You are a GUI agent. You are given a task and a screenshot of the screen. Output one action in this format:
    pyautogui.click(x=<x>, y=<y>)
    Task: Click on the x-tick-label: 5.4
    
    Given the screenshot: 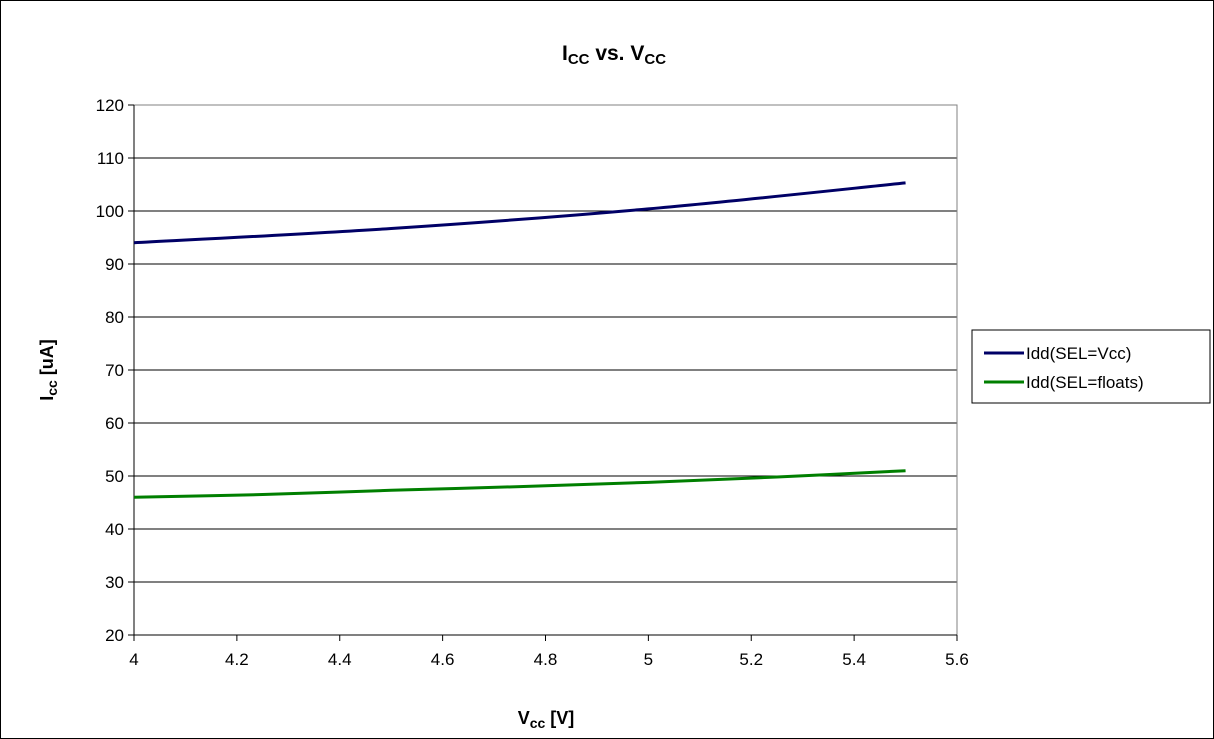 What is the action you would take?
    pyautogui.click(x=854, y=659)
    